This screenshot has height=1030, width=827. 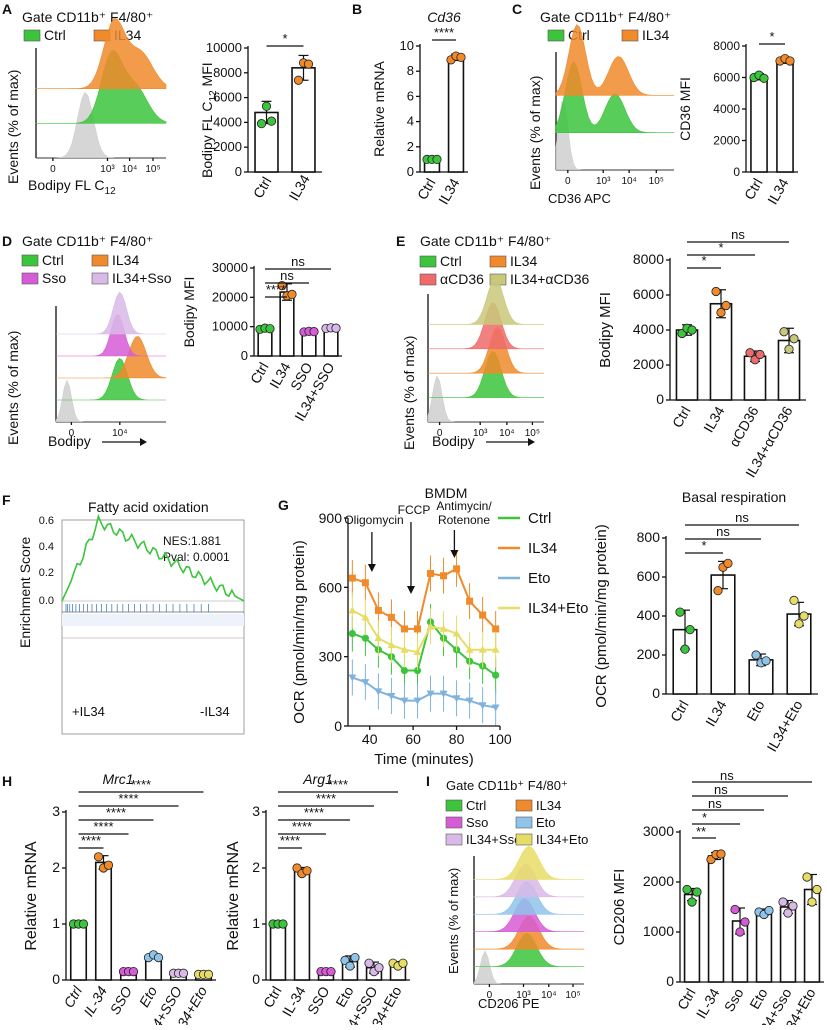 I want to click on legend-label: IL34+Sso, so click(x=142, y=278).